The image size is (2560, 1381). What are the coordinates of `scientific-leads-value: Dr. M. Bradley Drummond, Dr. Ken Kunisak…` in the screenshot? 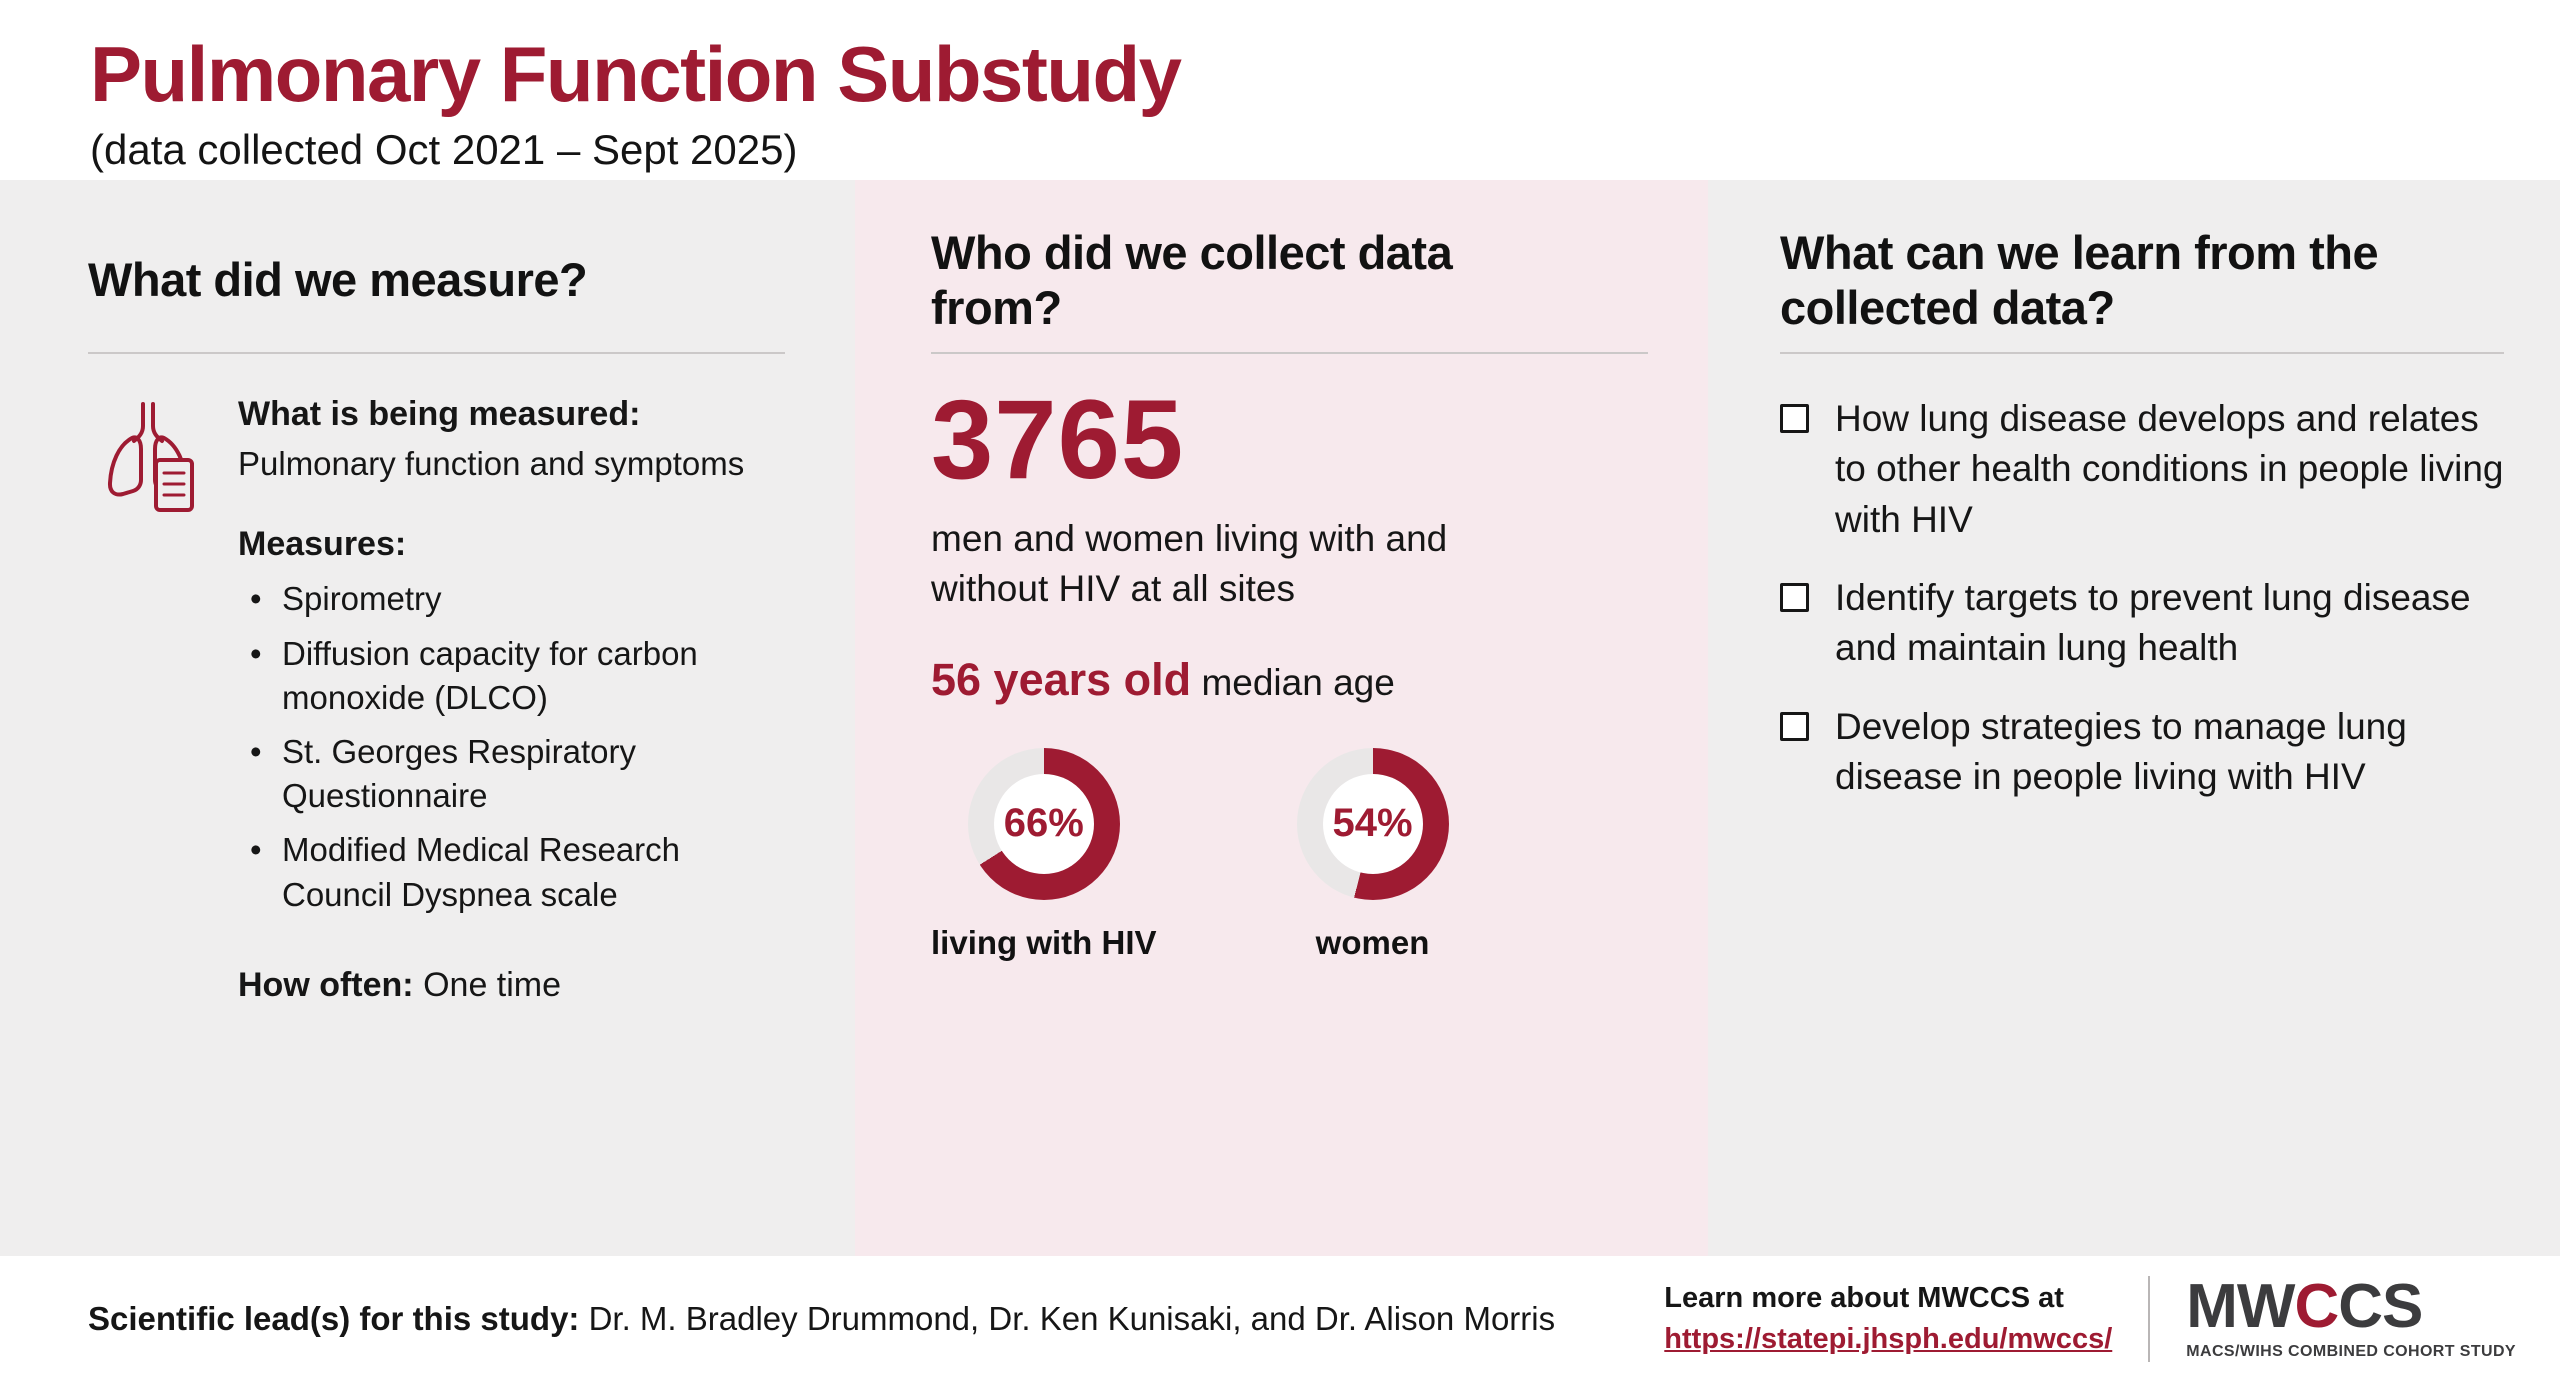 It's located at (1072, 1318).